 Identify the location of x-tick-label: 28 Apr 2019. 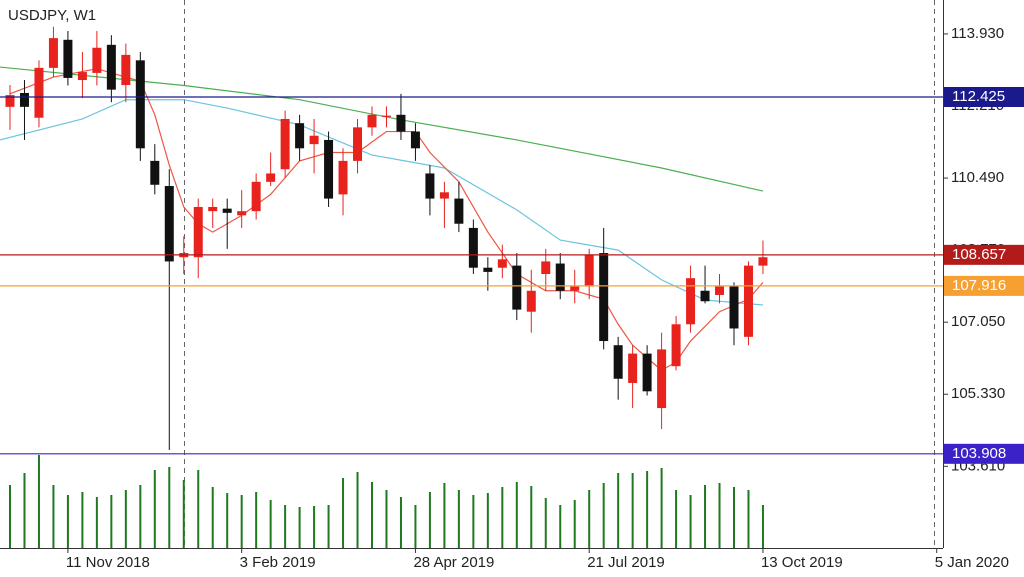
(453, 562).